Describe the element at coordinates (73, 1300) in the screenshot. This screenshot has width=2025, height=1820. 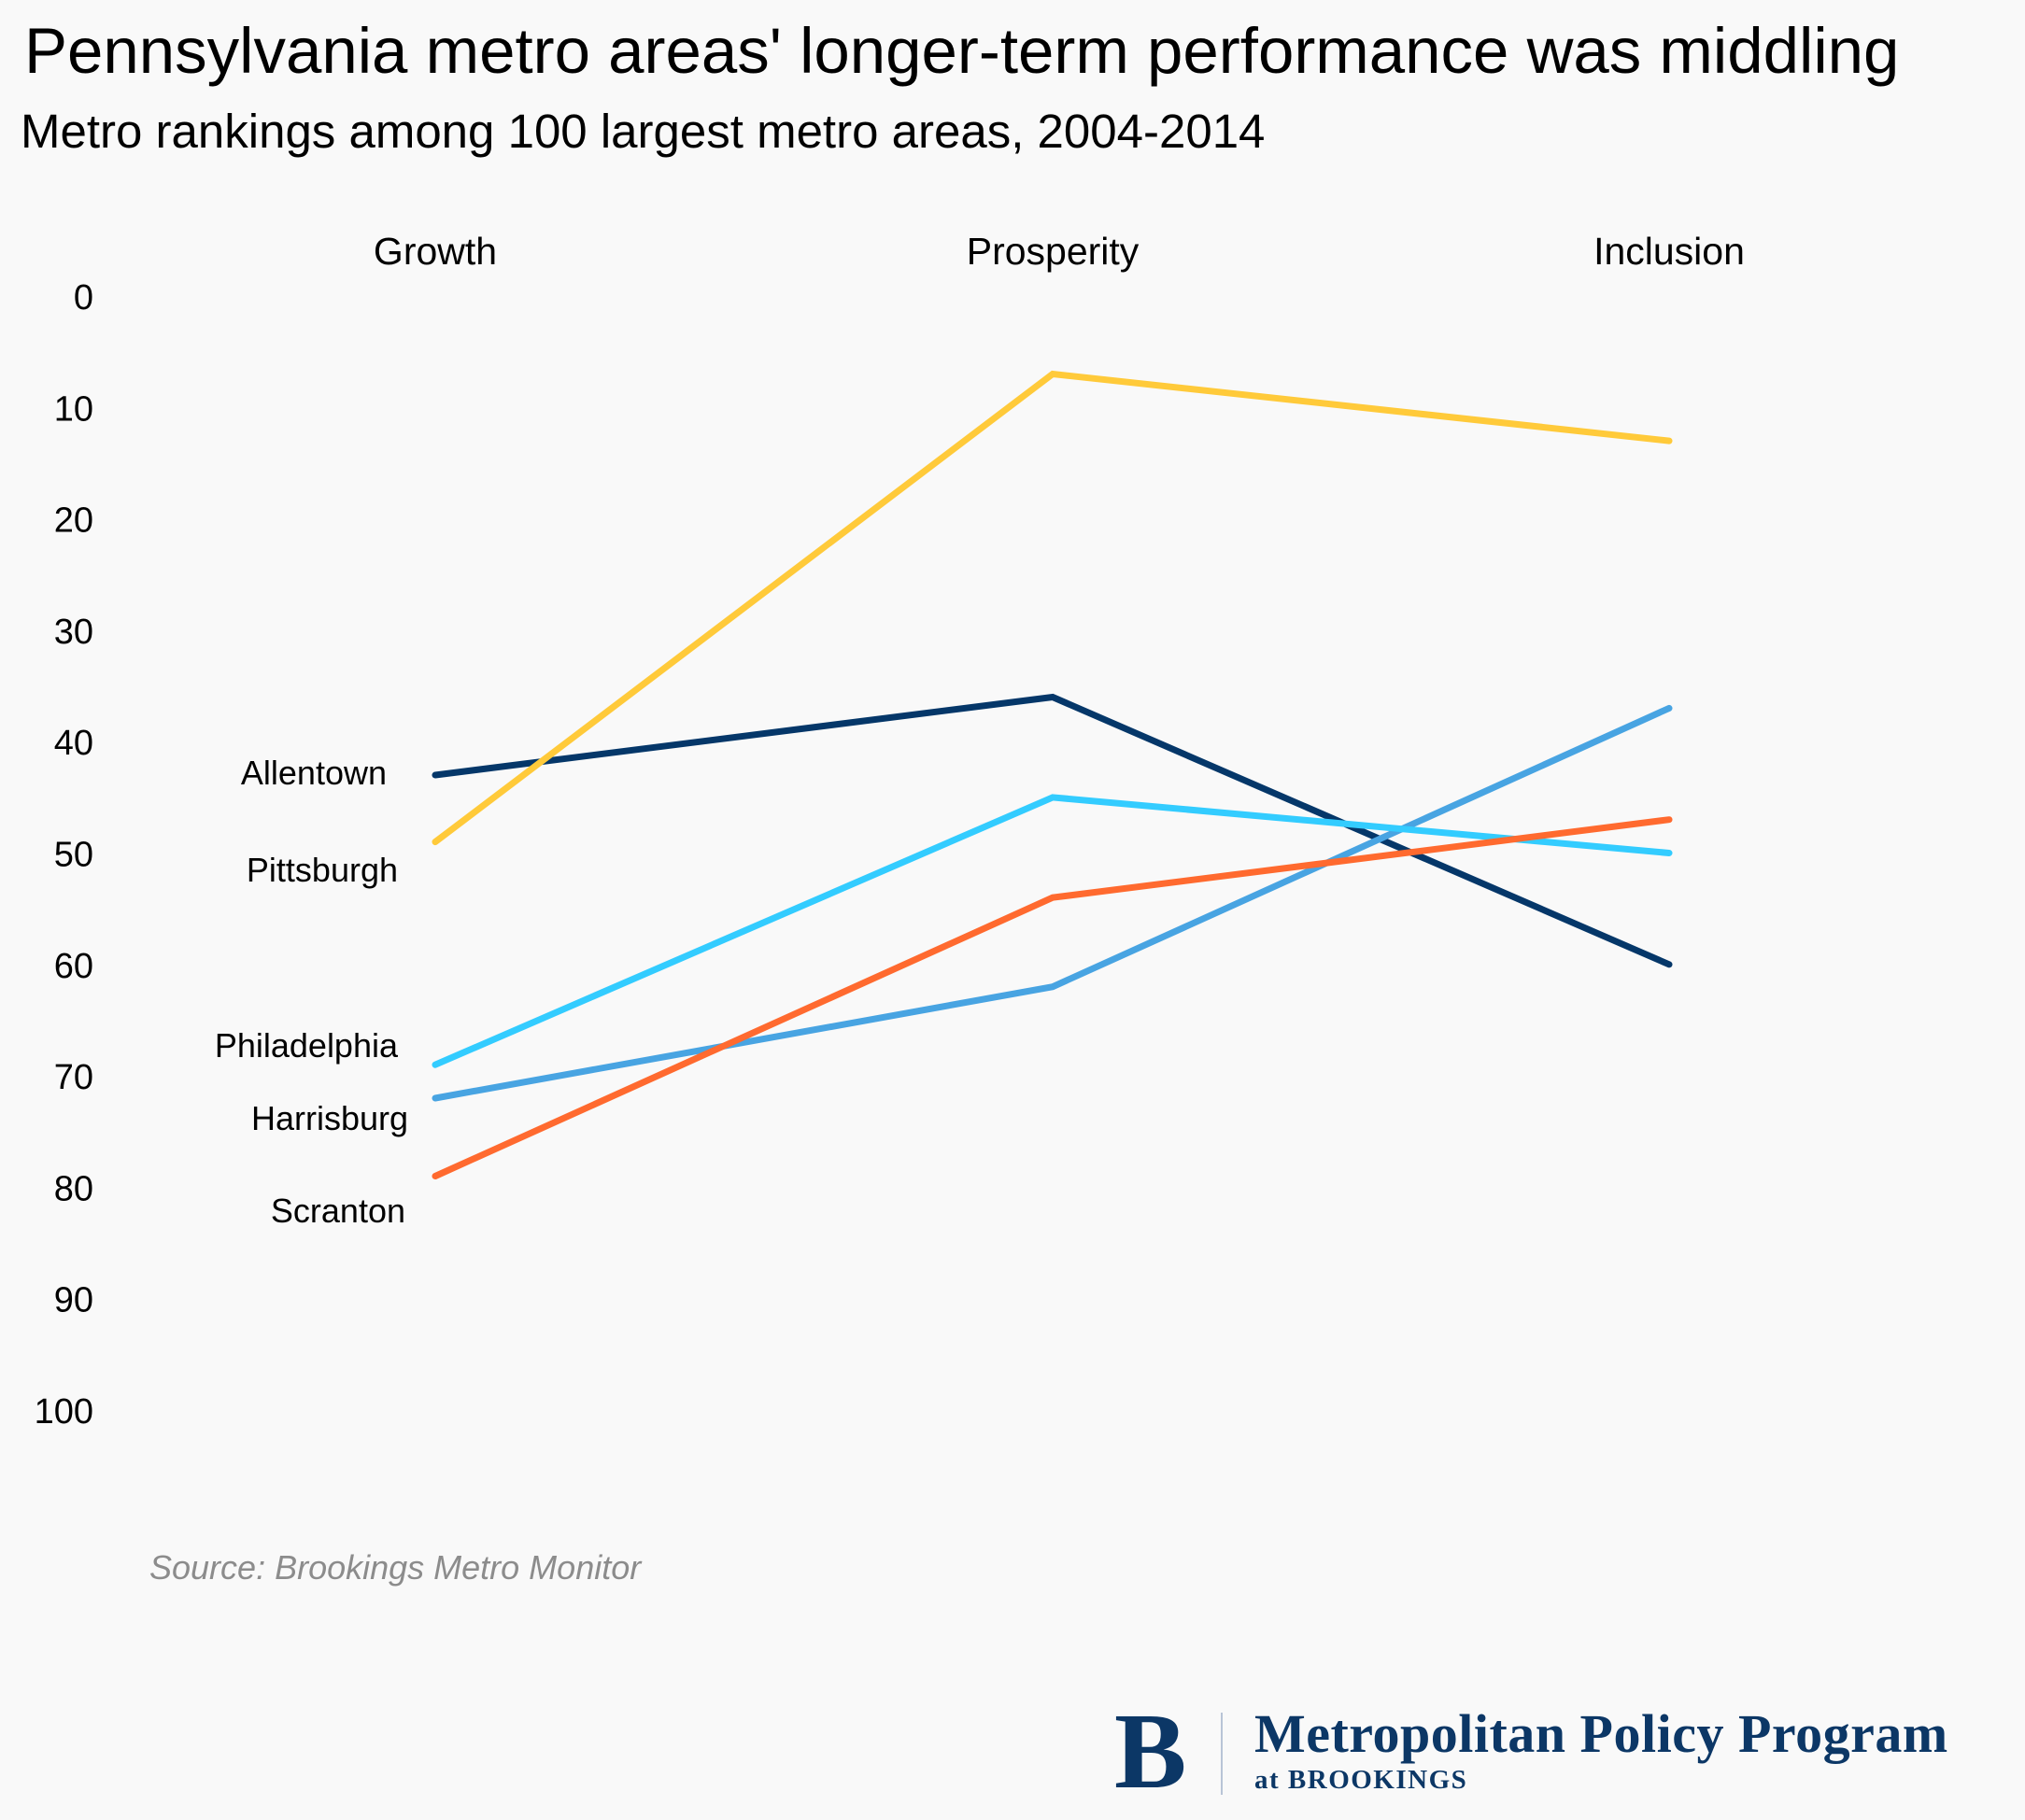
I see `y-tick-label: 90` at that location.